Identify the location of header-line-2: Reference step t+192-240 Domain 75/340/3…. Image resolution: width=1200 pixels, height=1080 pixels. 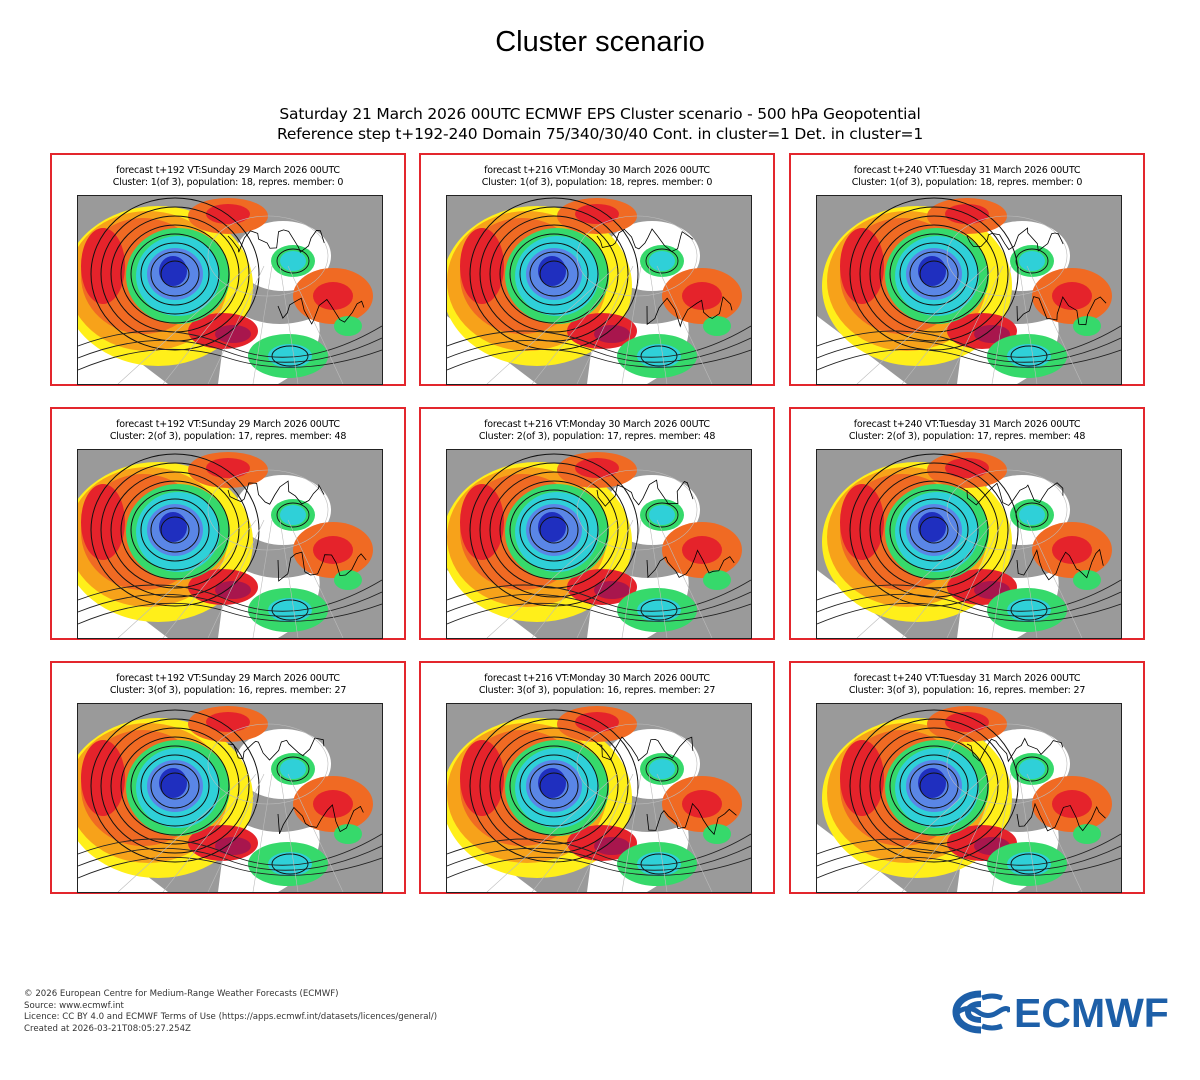
(600, 134).